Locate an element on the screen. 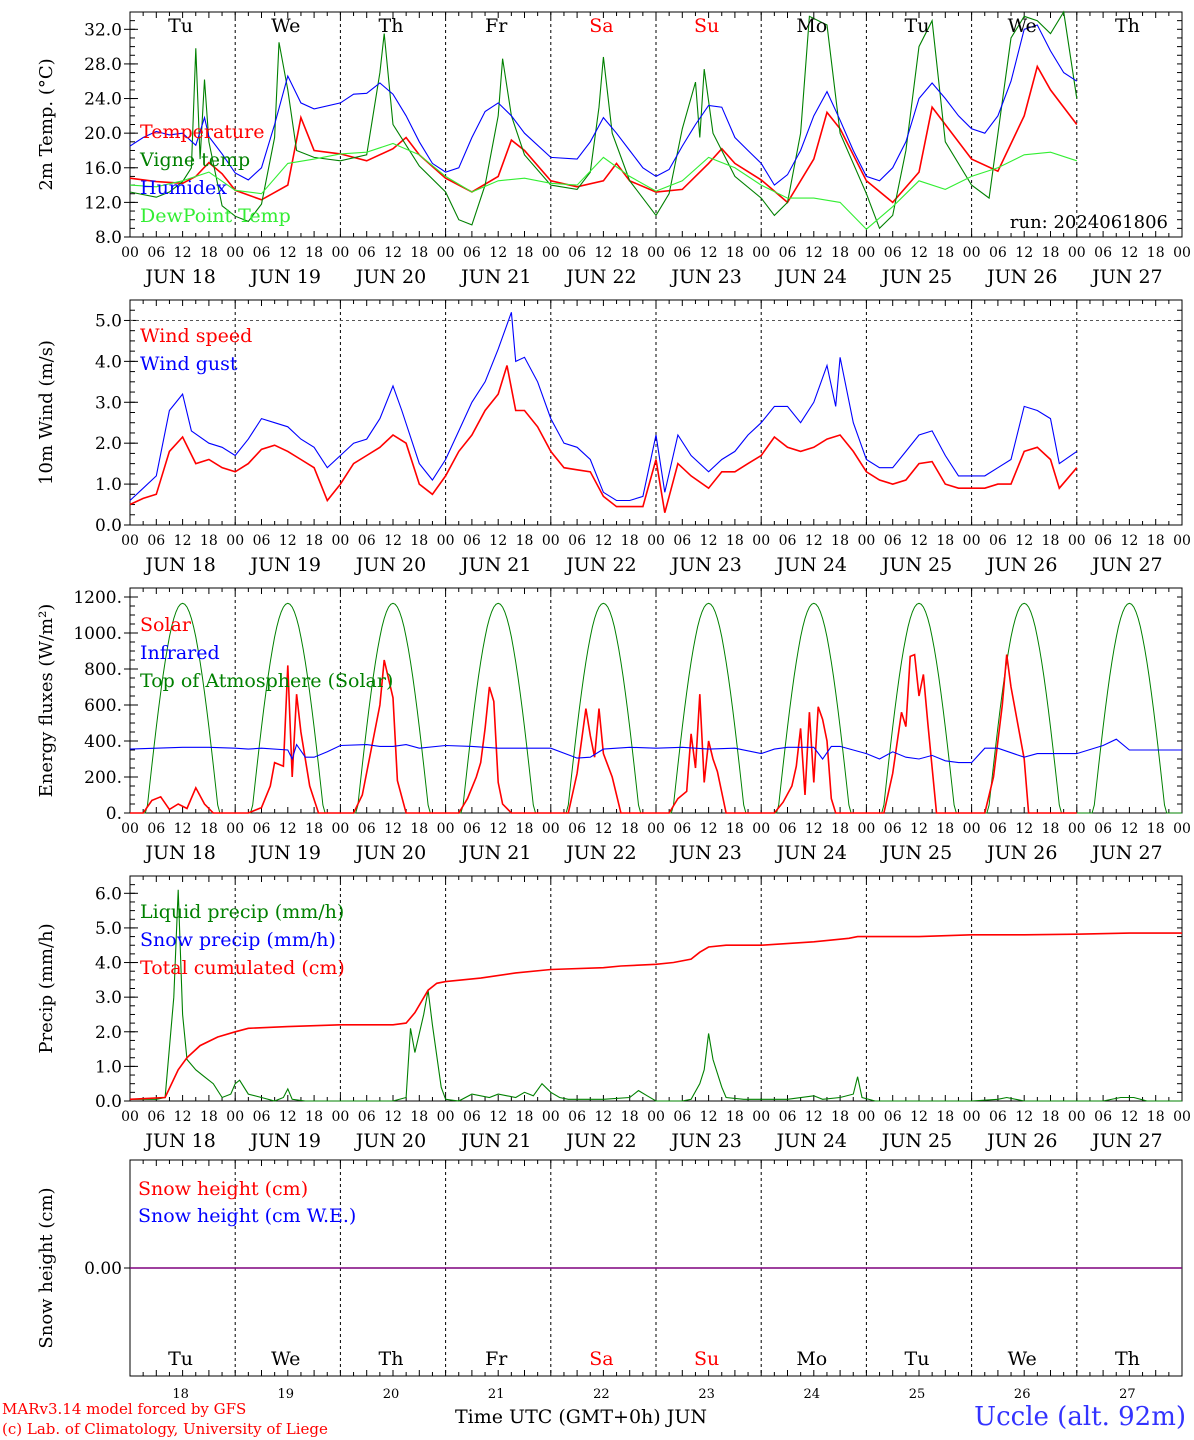 The image size is (1194, 1440). x-date-label: JUN 23 is located at coordinates (705, 277).